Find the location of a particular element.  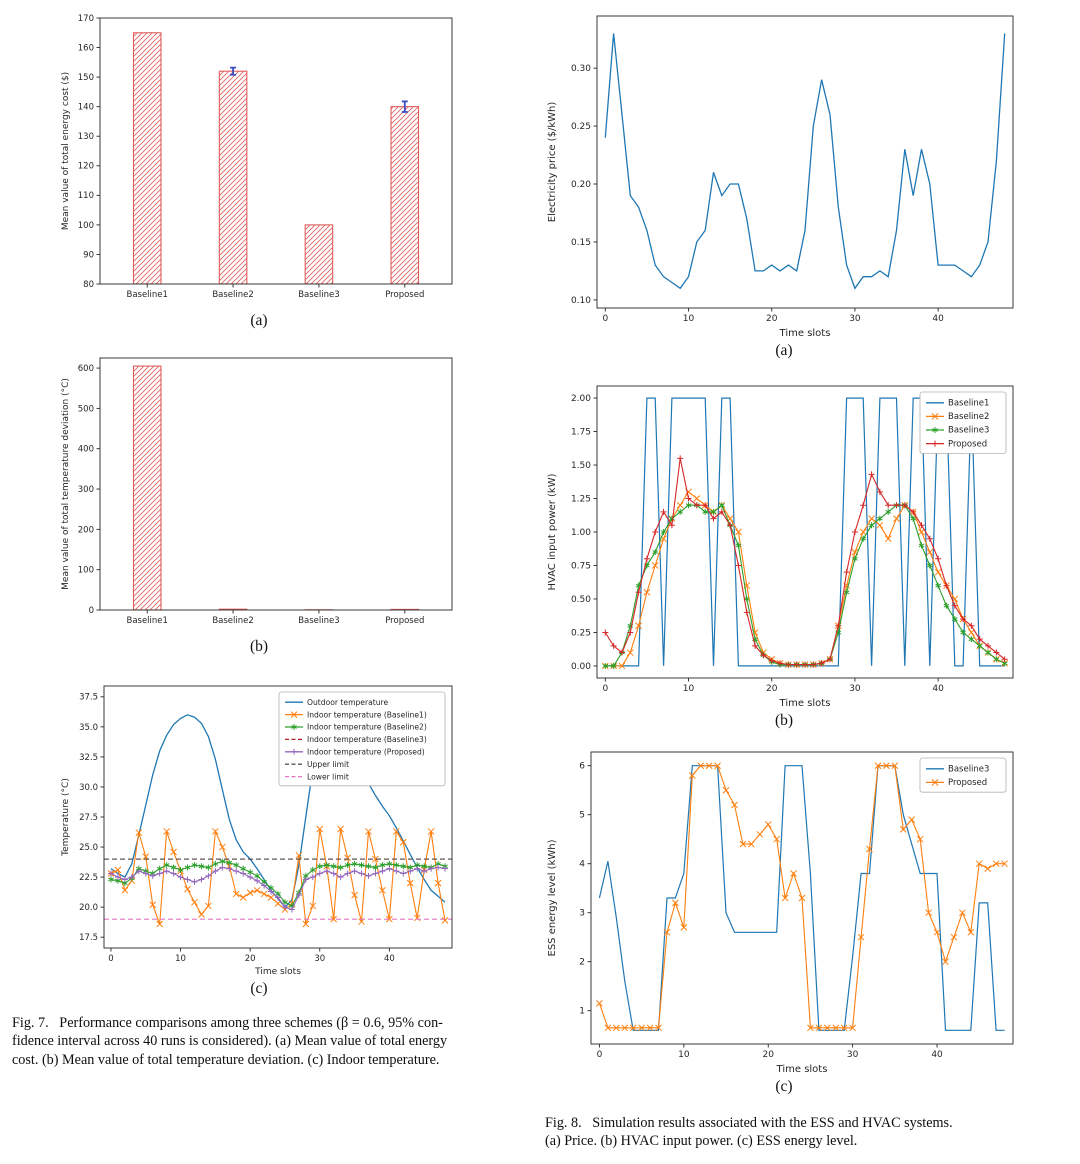

svg-text: 140 is located at coordinates (86, 108).